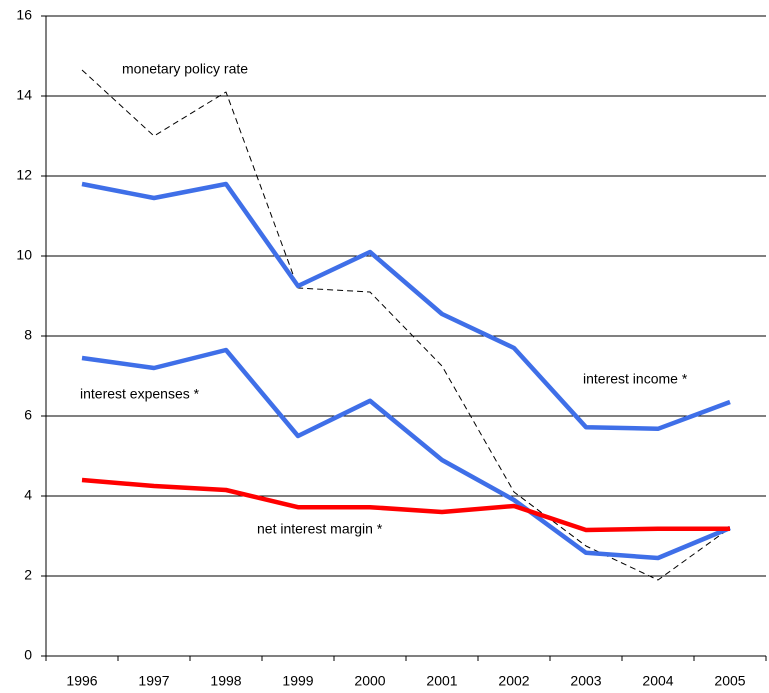 The height and width of the screenshot is (693, 769). What do you see at coordinates (24, 255) in the screenshot?
I see `y-tick-label: 10` at bounding box center [24, 255].